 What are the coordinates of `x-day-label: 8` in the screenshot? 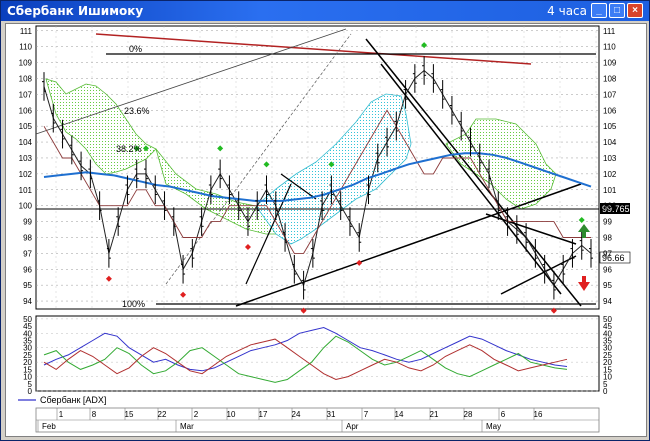 It's located at (94, 414).